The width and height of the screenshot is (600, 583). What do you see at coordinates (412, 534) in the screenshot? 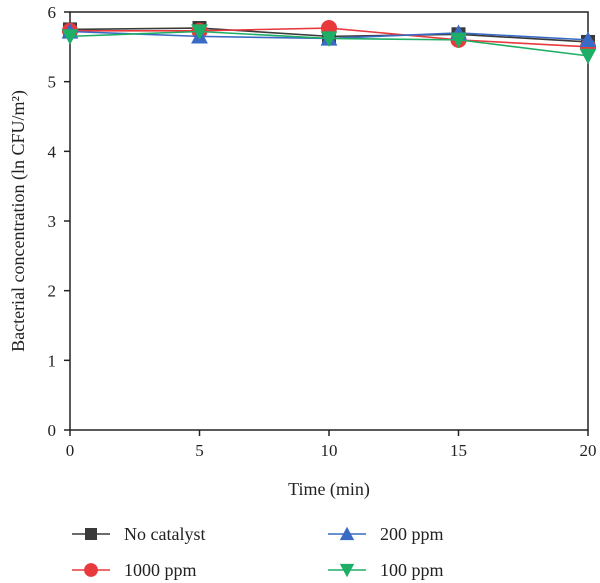
I see `legend-label: 200 ppm` at bounding box center [412, 534].